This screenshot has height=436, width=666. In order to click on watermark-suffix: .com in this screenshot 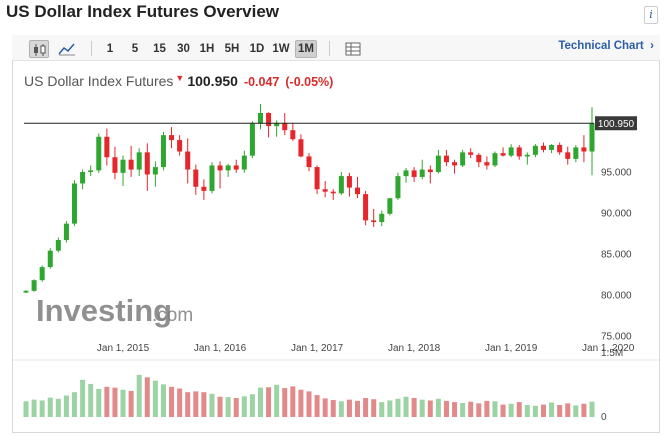, I will do `click(172, 315)`.